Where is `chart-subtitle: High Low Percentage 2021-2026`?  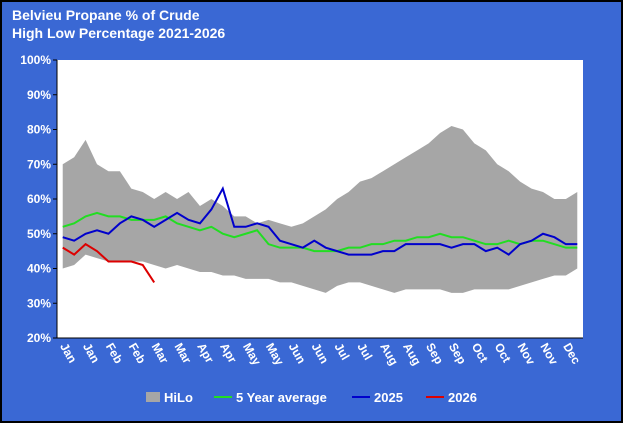 chart-subtitle: High Low Percentage 2021-2026 is located at coordinates (118, 33).